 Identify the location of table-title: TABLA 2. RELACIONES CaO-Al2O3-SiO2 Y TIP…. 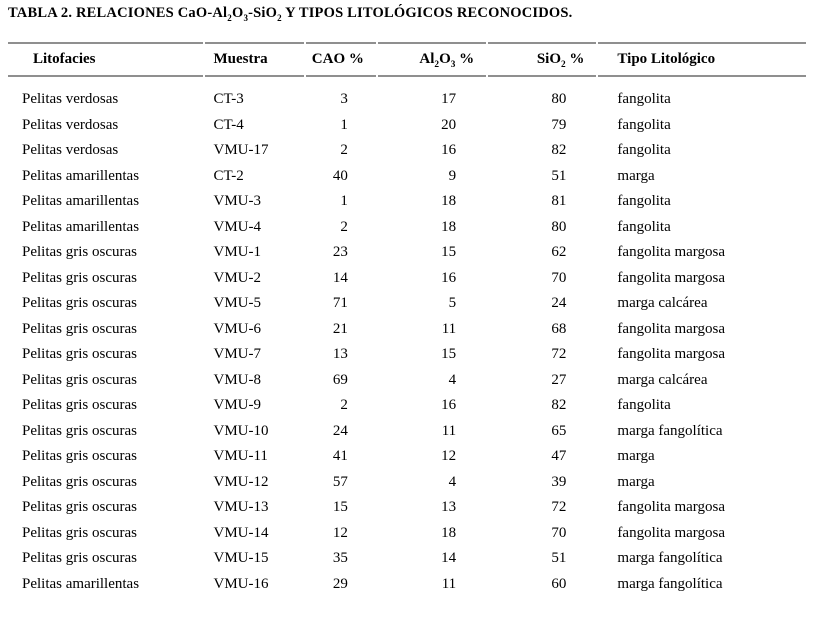
(410, 13).